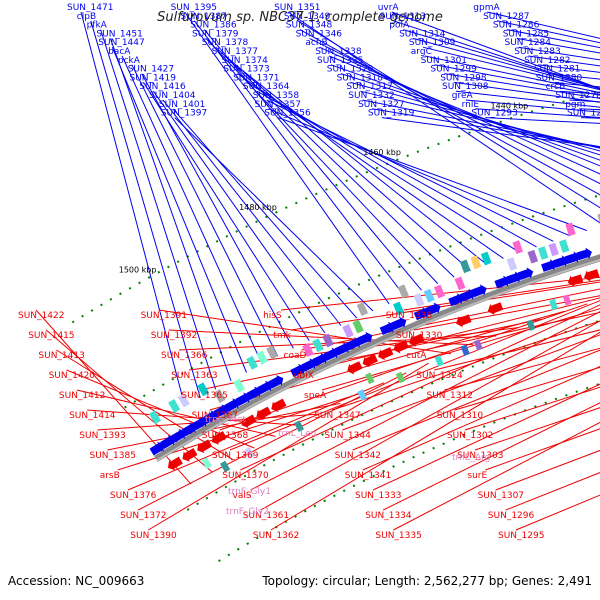 This screenshot has height=600, width=600. I want to click on reverse-gene-label: SUN_1367, so click(215, 416).